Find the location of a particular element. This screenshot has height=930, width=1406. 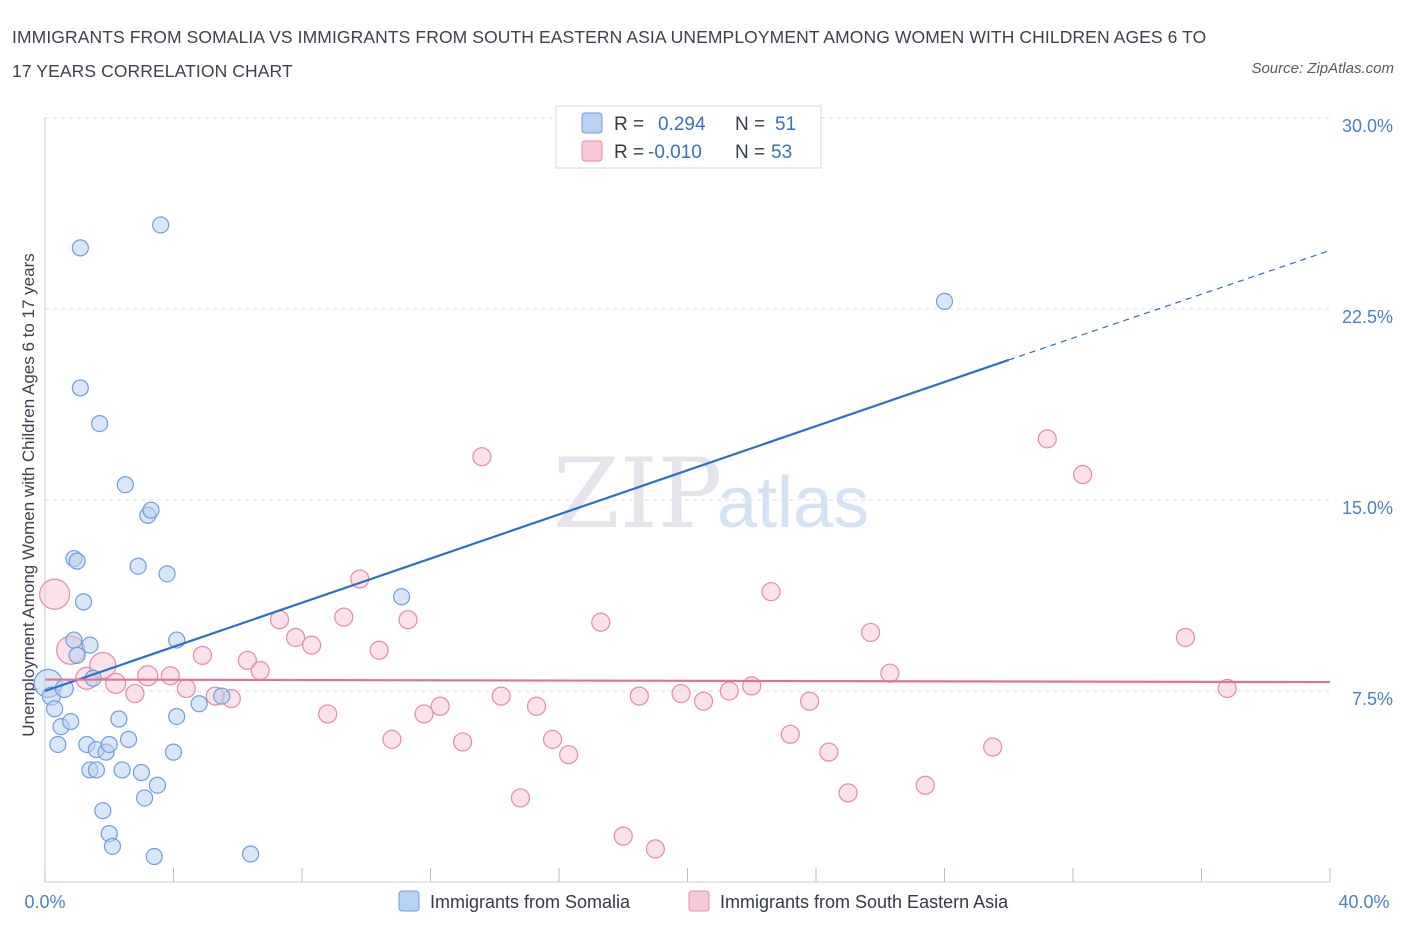

x-tick-label-min: 0.0% is located at coordinates (44, 902).